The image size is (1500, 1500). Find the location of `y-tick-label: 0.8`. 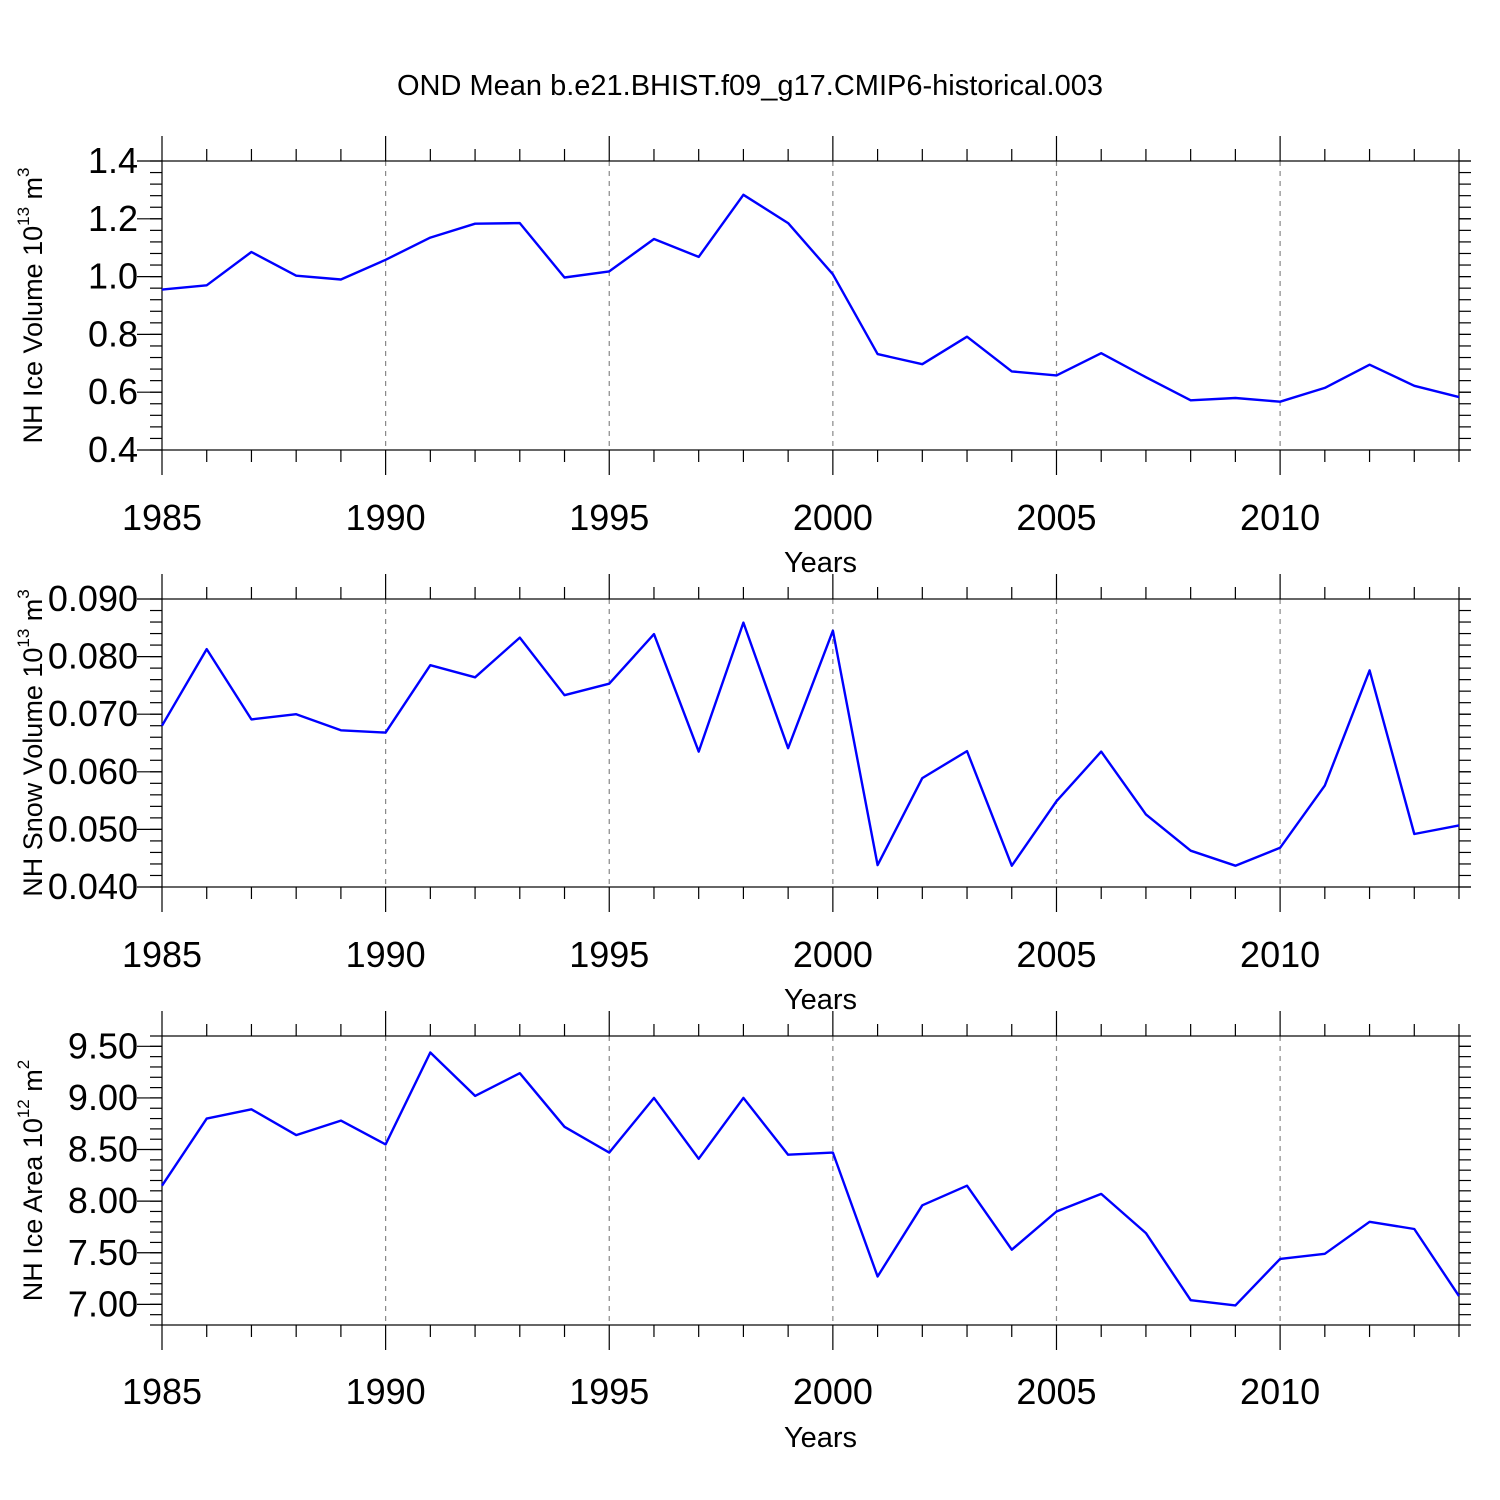

y-tick-label: 0.8 is located at coordinates (113, 333).